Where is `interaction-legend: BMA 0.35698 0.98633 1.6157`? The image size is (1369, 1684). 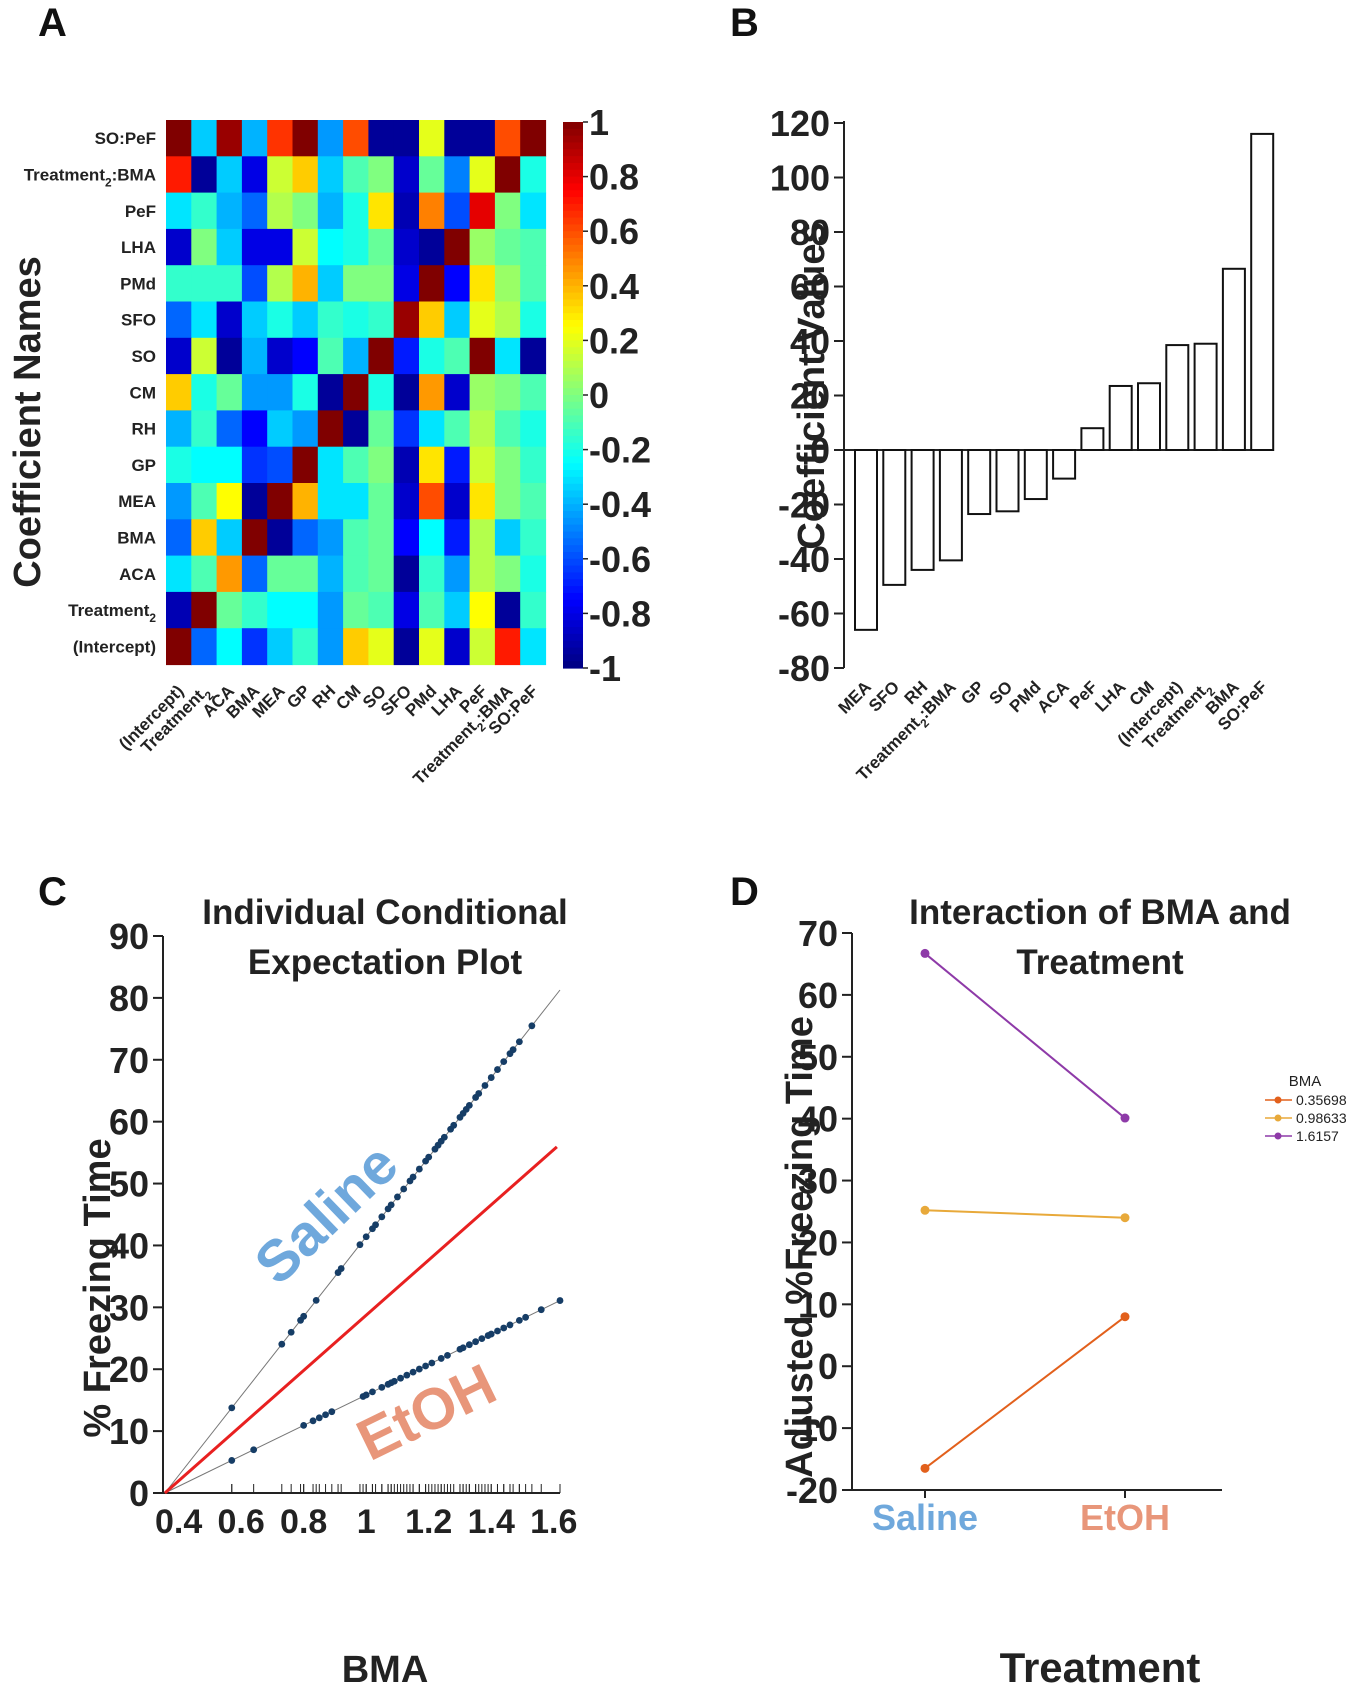
interaction-legend: BMA 0.35698 0.98633 1.6157 is located at coordinates (1306, 1108).